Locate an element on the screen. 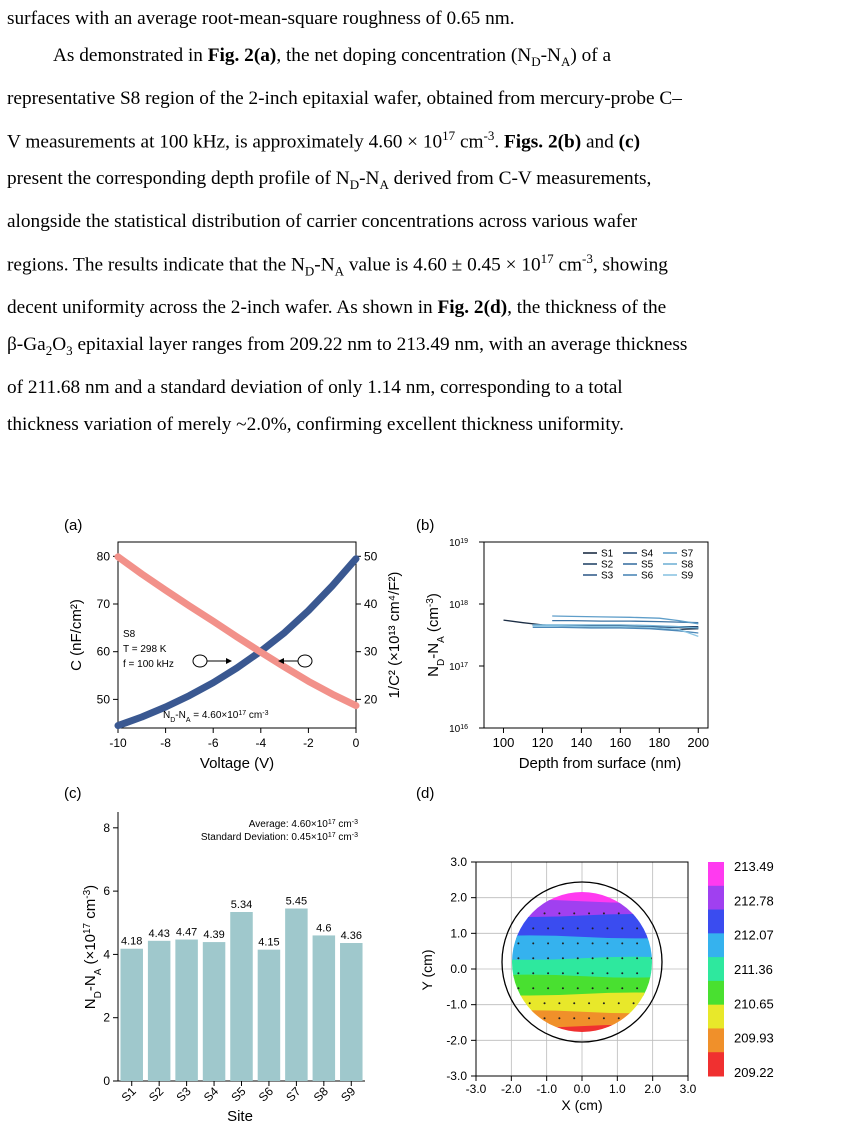 The height and width of the screenshot is (1126, 845). c-bar-value-S3: 4.47 is located at coordinates (186, 933).